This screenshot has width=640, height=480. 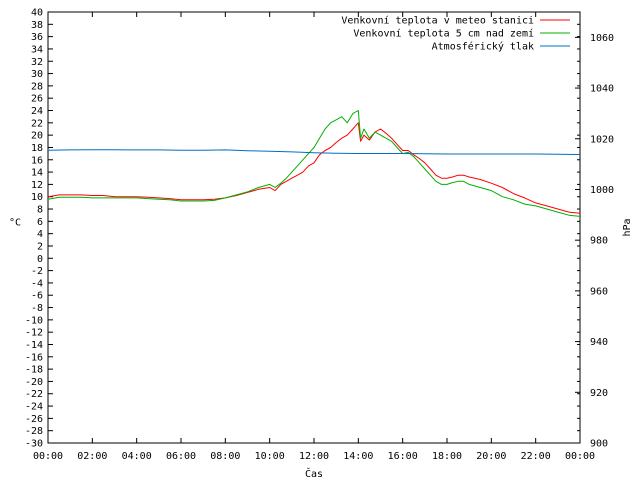 I want to click on y2-tick-label: 1020, so click(x=602, y=139).